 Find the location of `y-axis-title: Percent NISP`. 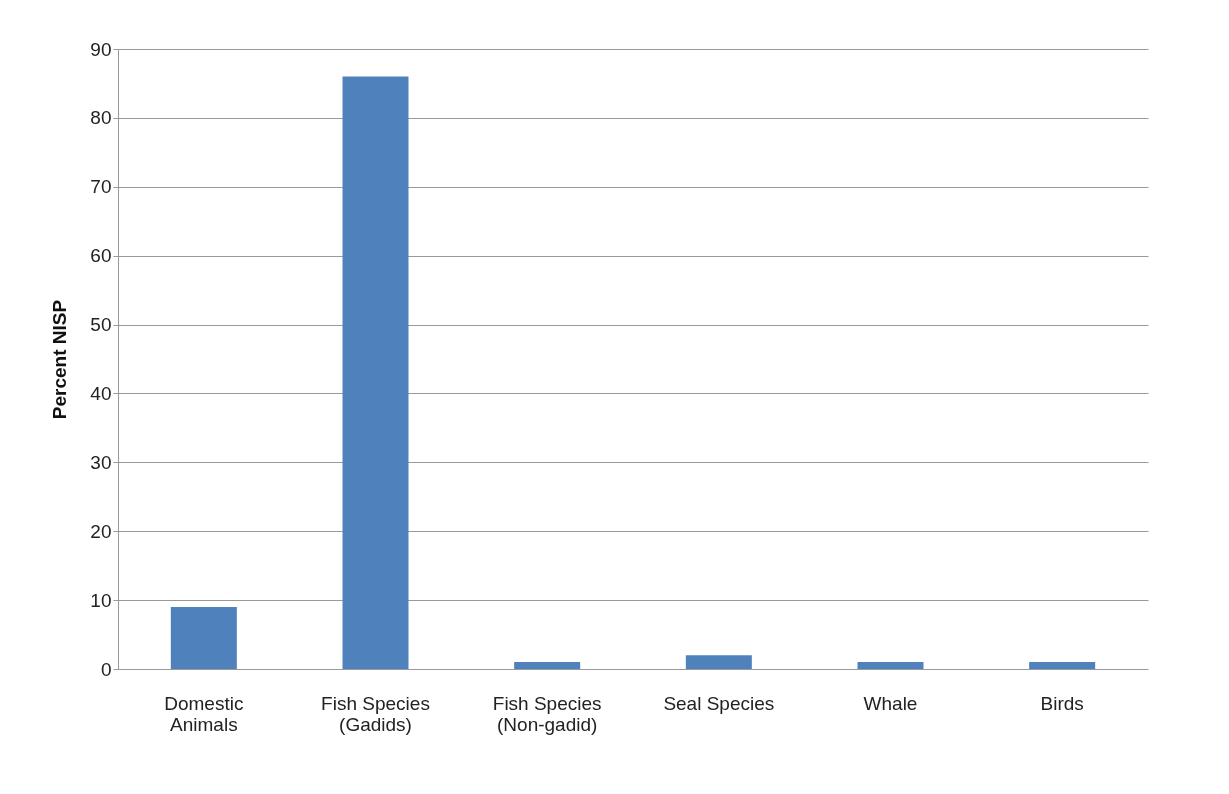

y-axis-title: Percent NISP is located at coordinates (60, 359).